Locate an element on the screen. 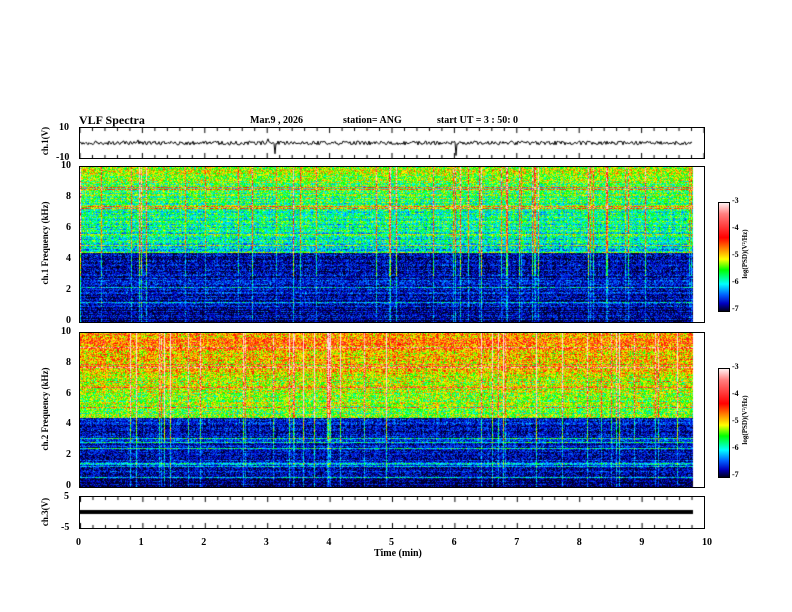 The width and height of the screenshot is (792, 612). xtick-label: 3 is located at coordinates (266, 542).